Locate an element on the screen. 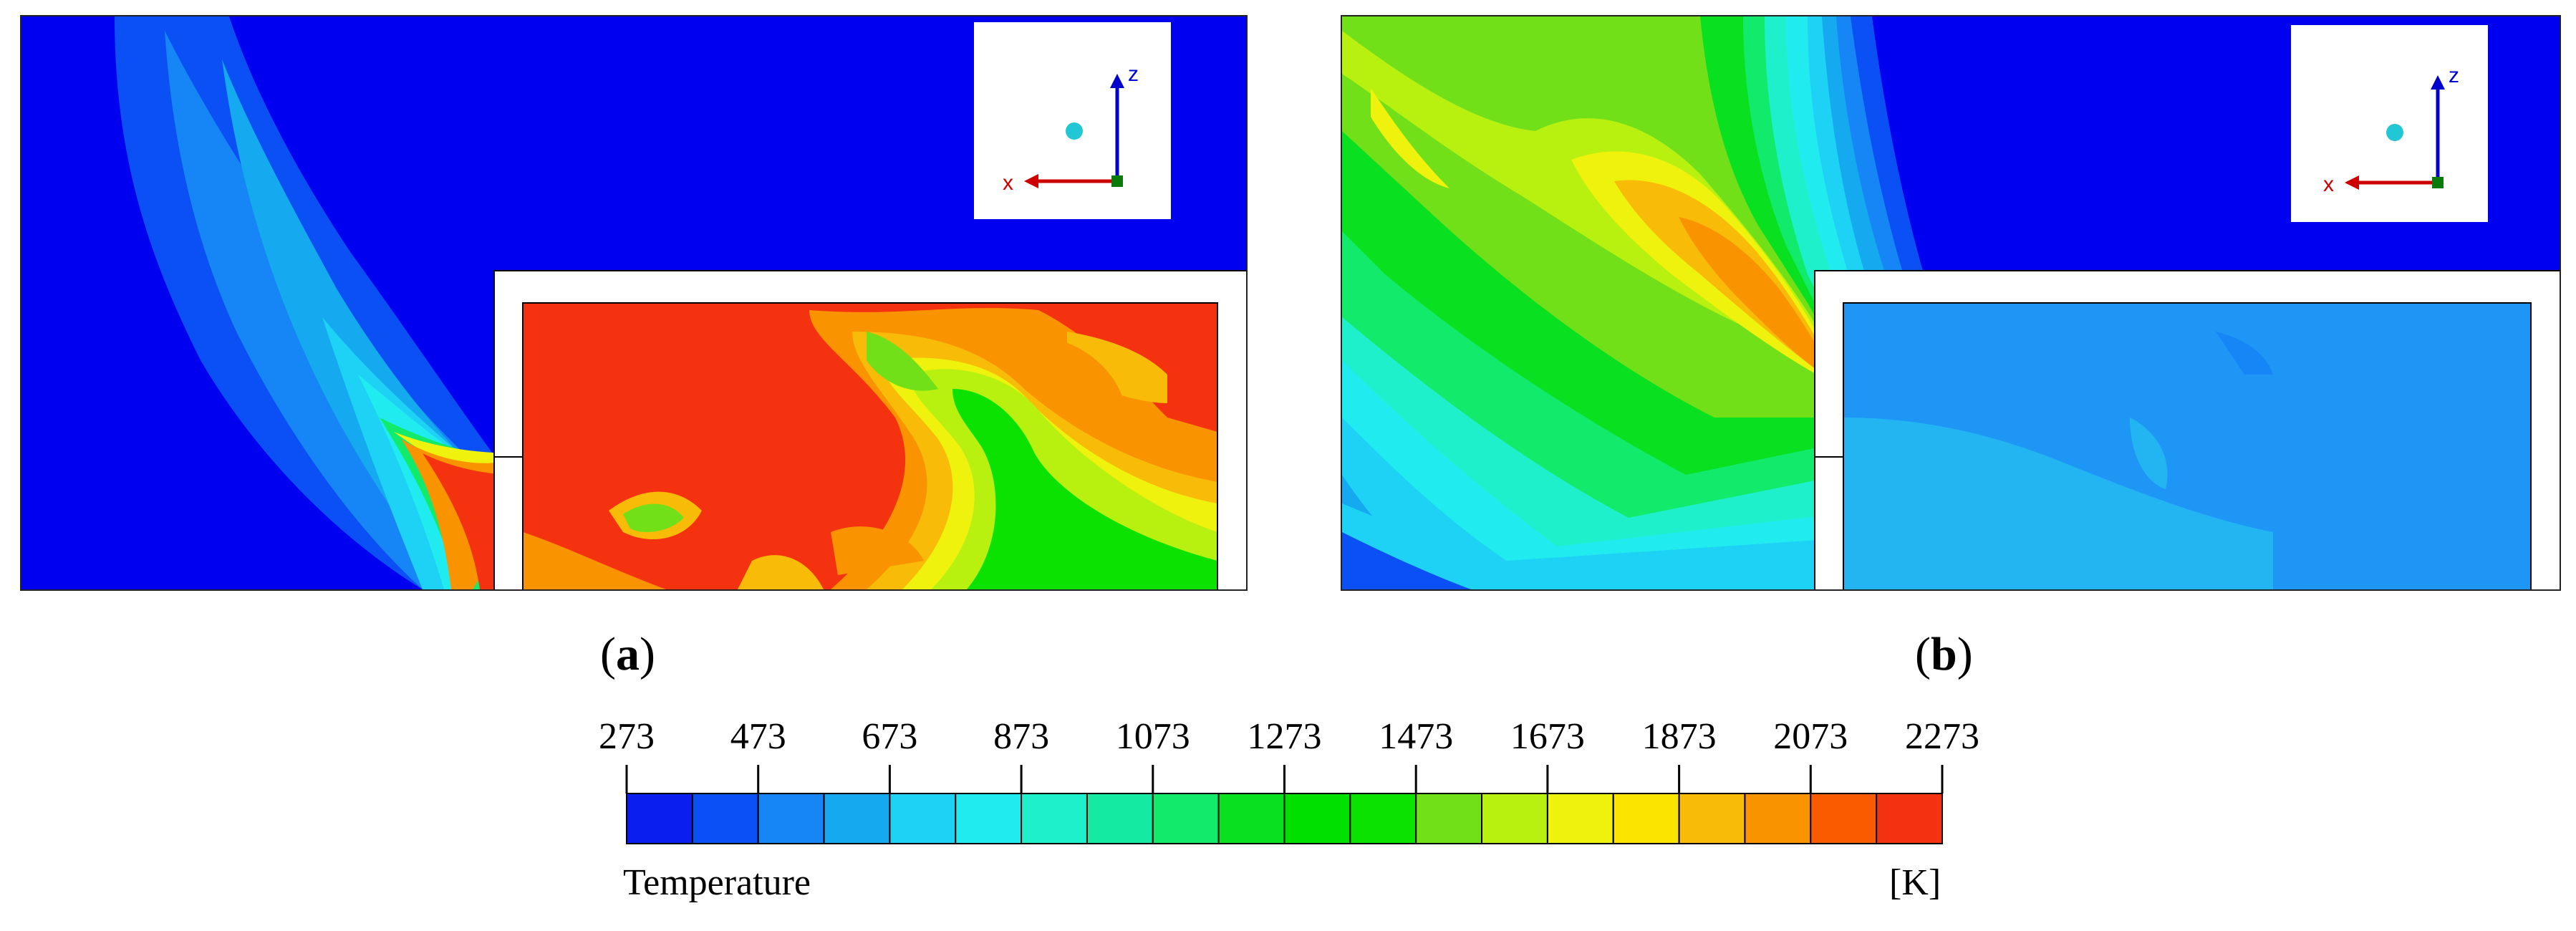 This screenshot has height=931, width=2576. colorbar-tick-label: 873 is located at coordinates (1021, 736).